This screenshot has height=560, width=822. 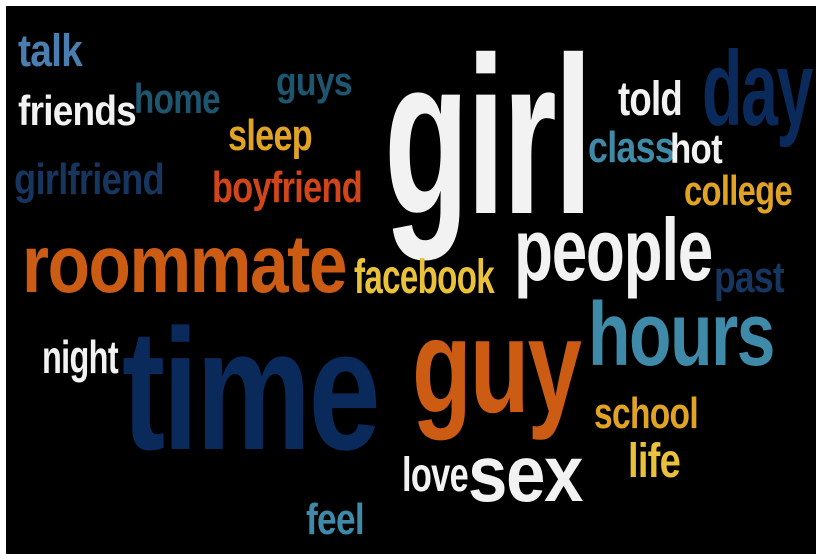 What do you see at coordinates (270, 135) in the screenshot?
I see `word-sleep: sleep` at bounding box center [270, 135].